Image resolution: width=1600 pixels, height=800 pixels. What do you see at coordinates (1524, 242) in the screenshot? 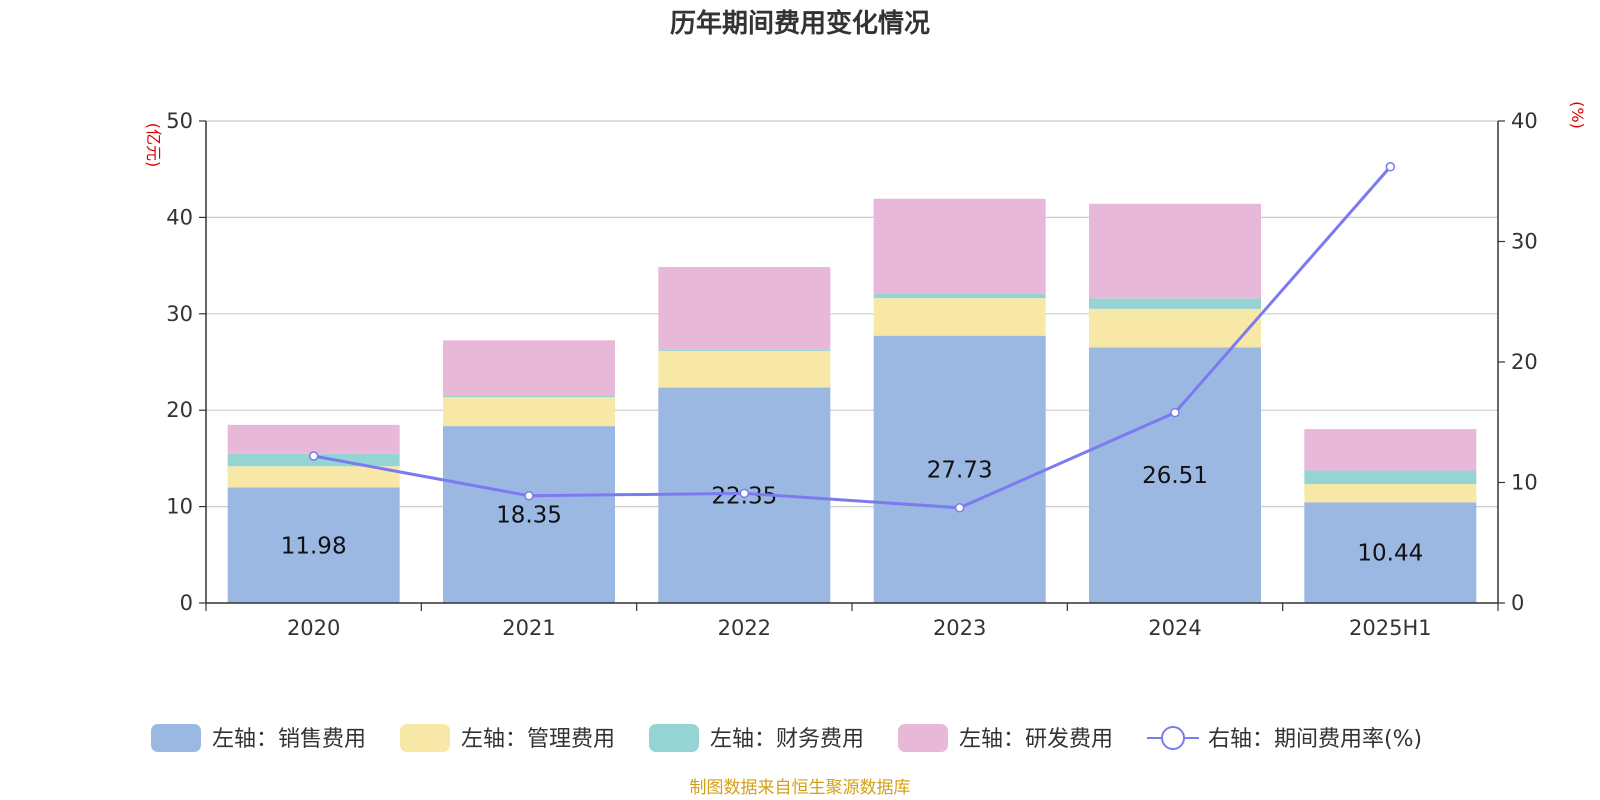
I see `right-tick-label: 30` at bounding box center [1524, 242].